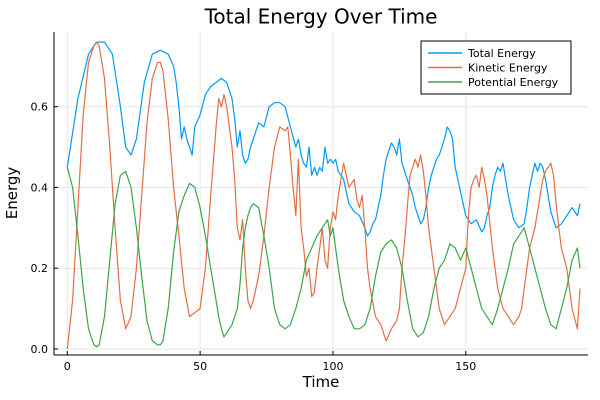  I want to click on legend-label: Total Energy, so click(501, 53).